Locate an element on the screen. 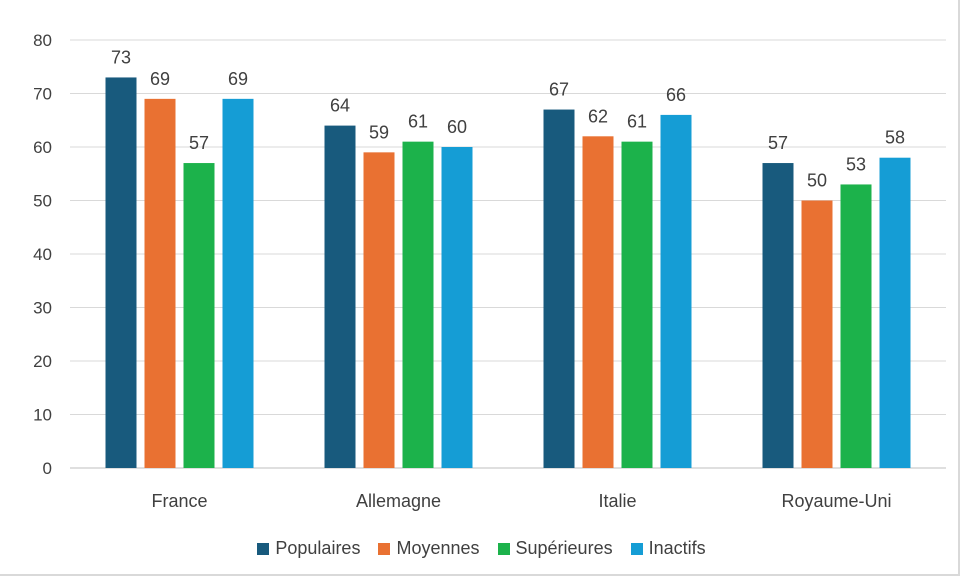  legend-label: Populaires is located at coordinates (318, 548).